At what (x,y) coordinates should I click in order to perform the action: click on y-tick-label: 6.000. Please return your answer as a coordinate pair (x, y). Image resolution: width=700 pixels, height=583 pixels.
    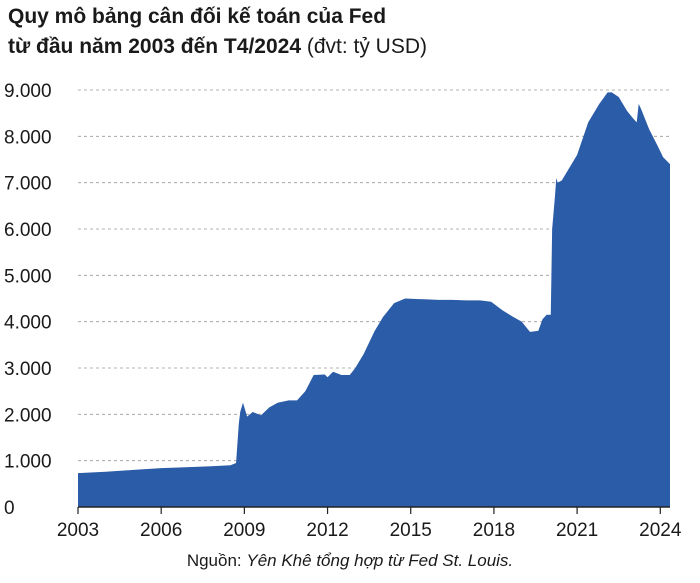
    Looking at the image, I should click on (28, 230).